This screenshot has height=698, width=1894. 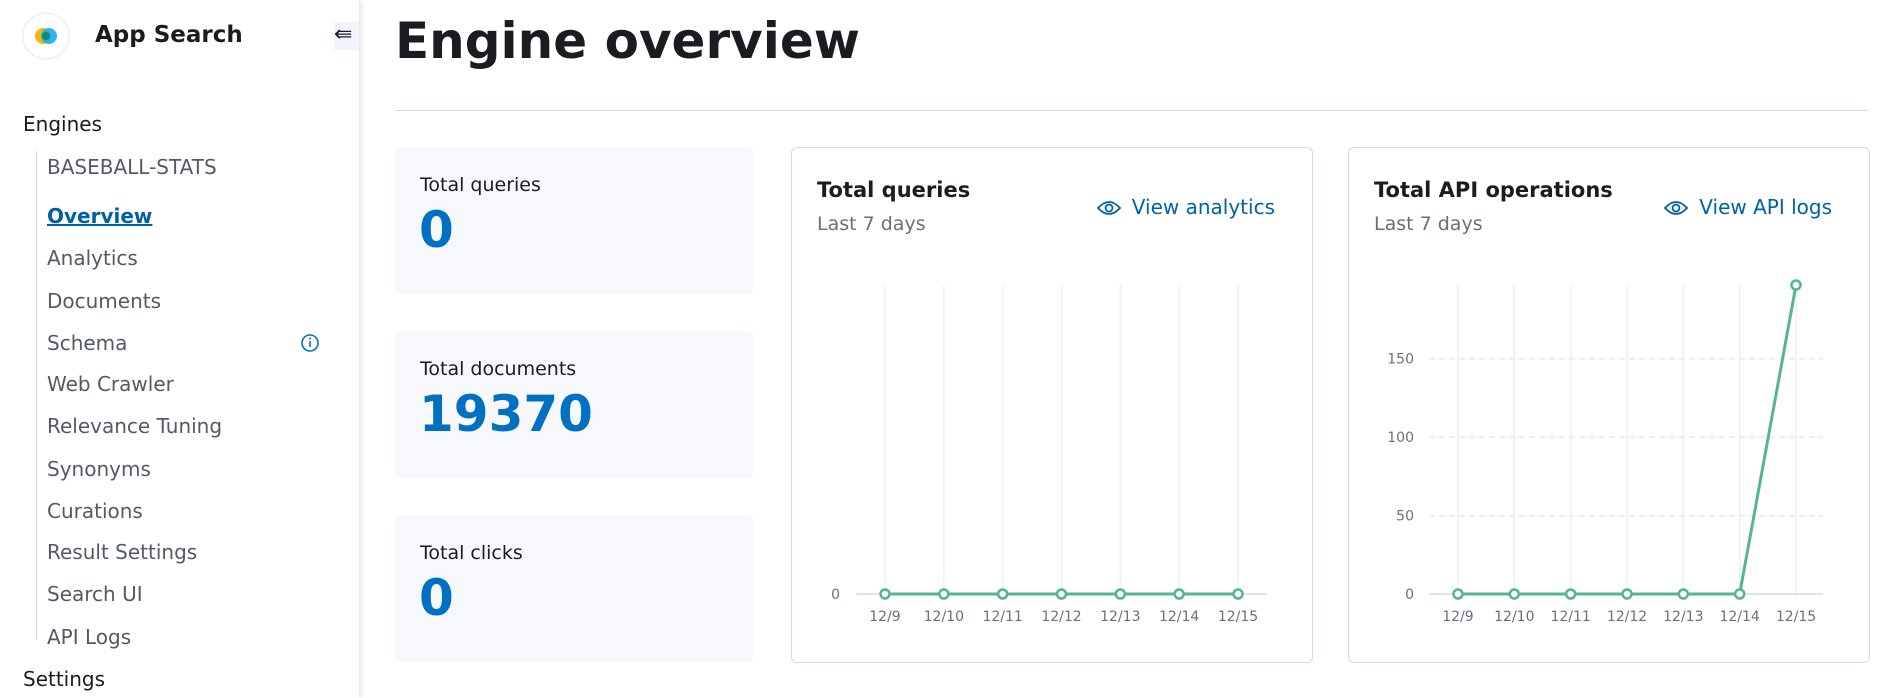 I want to click on nav-item: Overview, so click(x=100, y=216).